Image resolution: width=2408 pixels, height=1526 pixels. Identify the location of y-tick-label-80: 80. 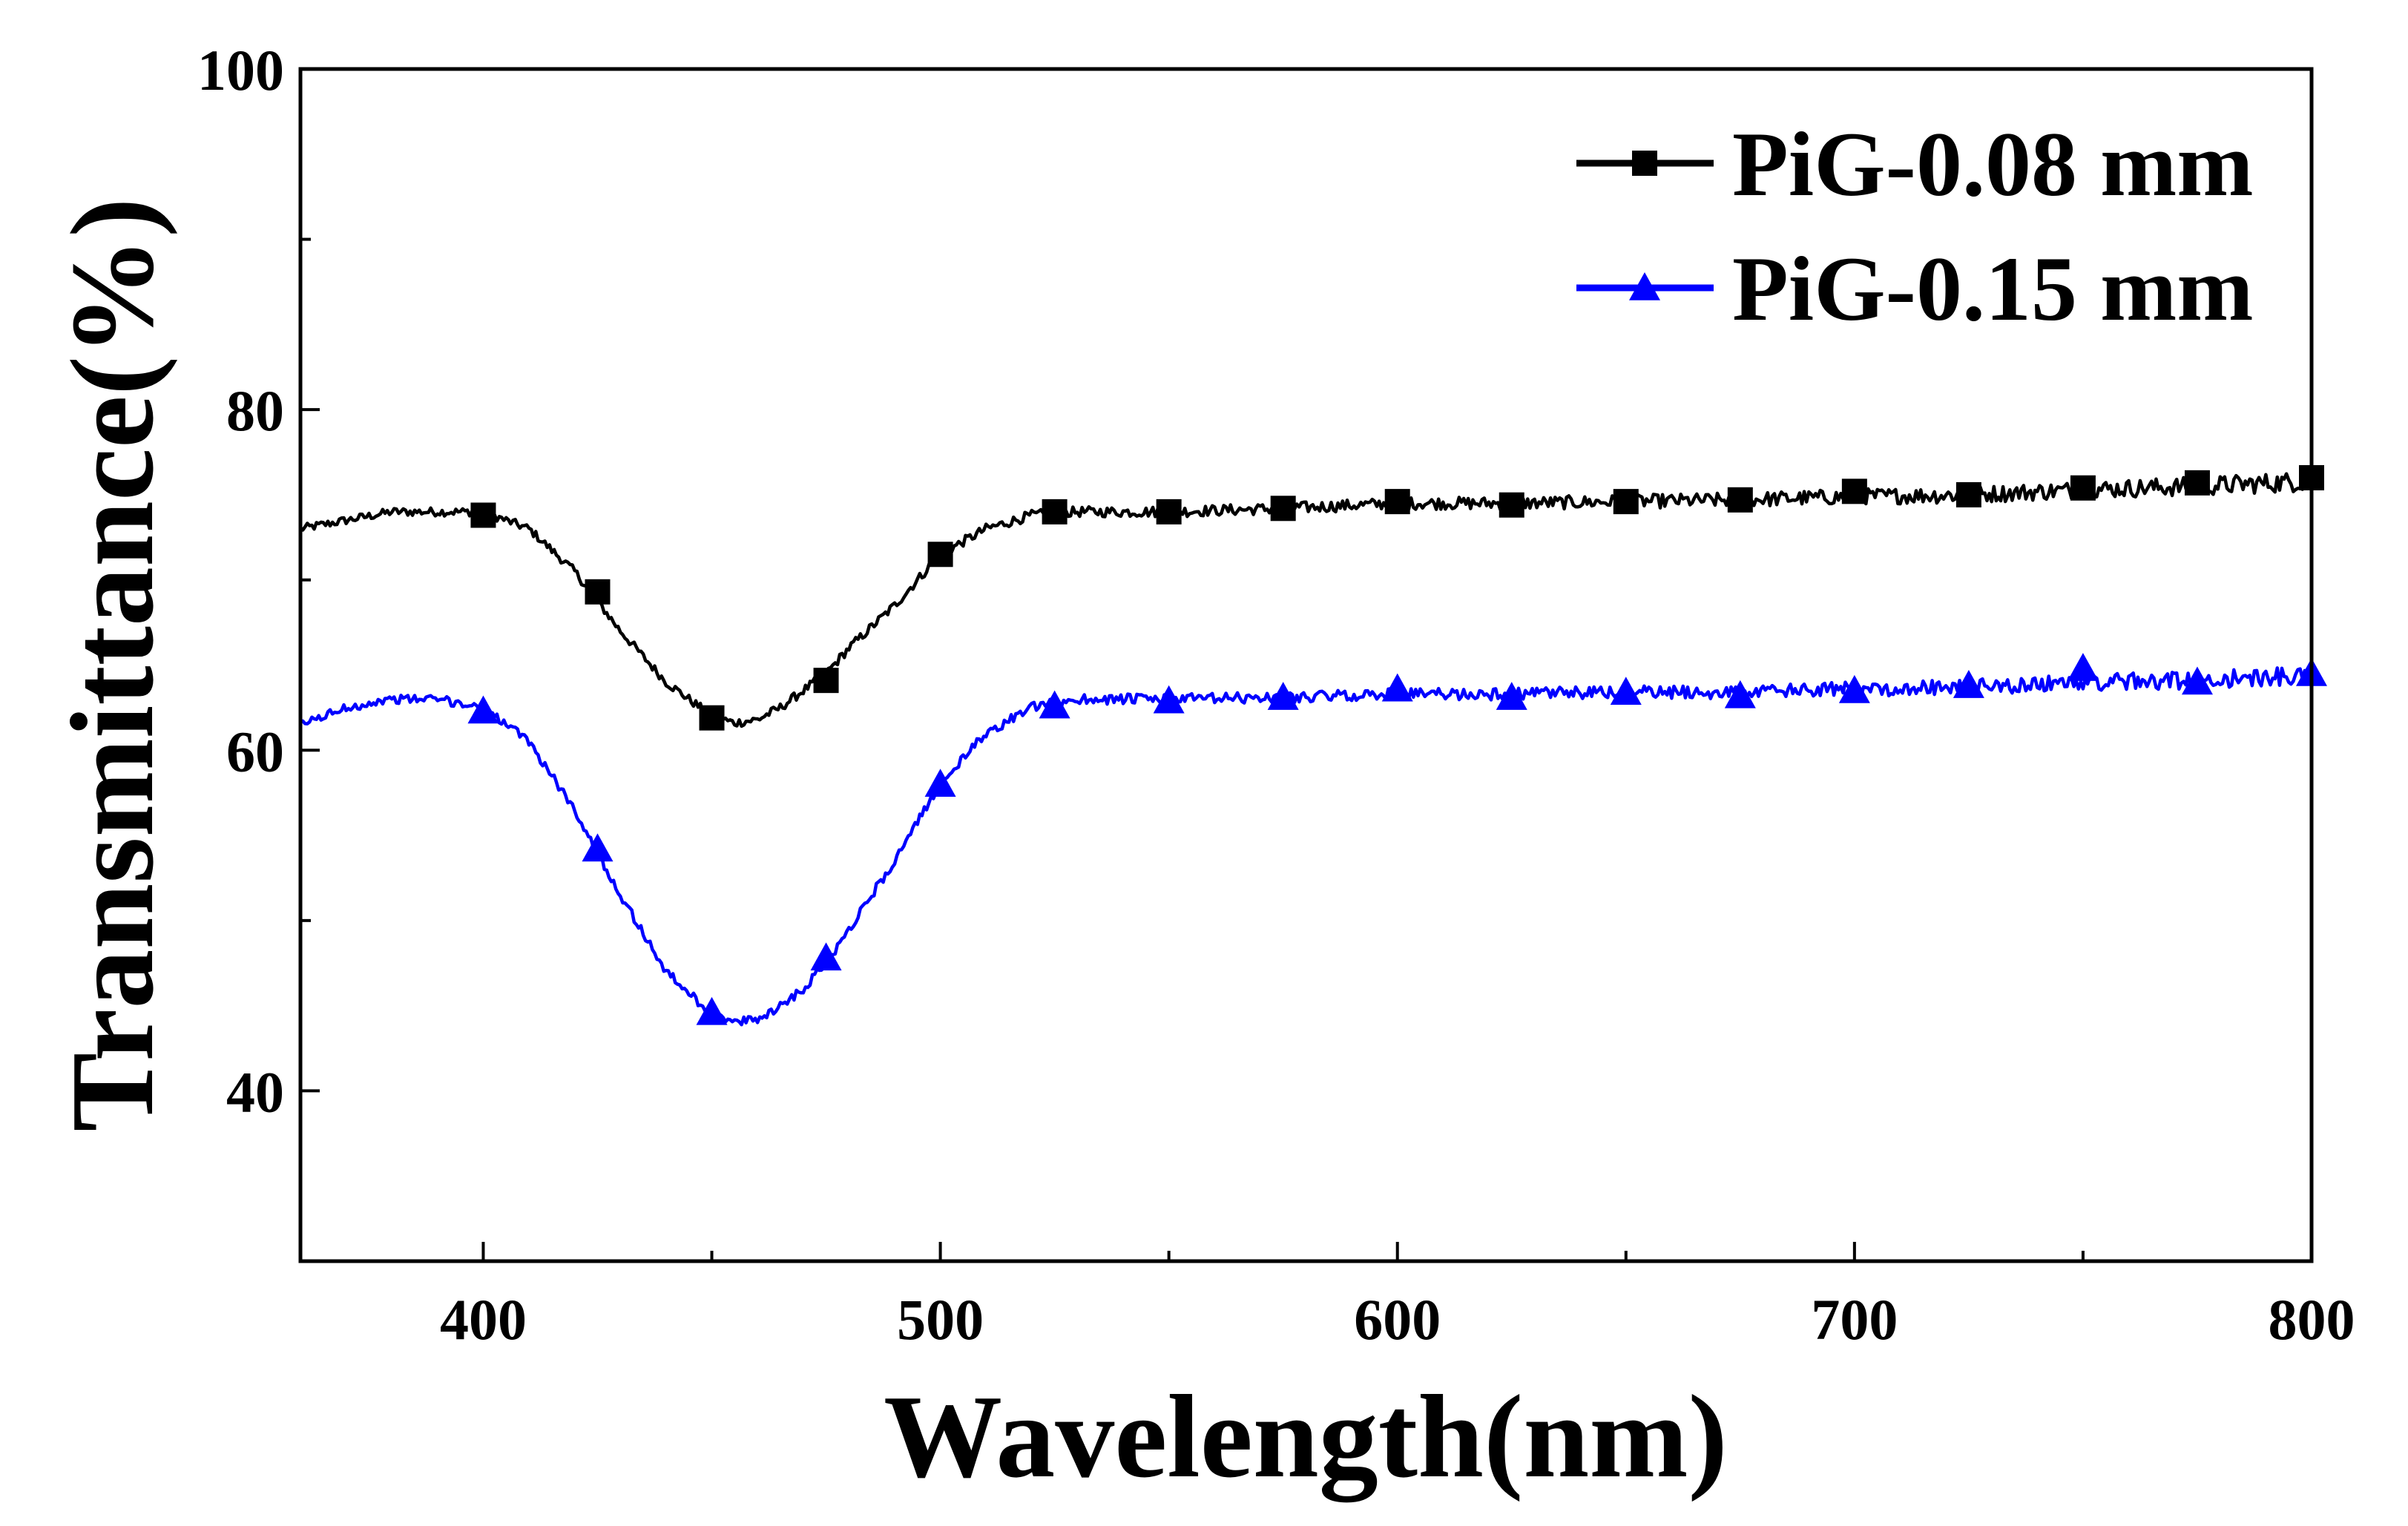
(255, 410).